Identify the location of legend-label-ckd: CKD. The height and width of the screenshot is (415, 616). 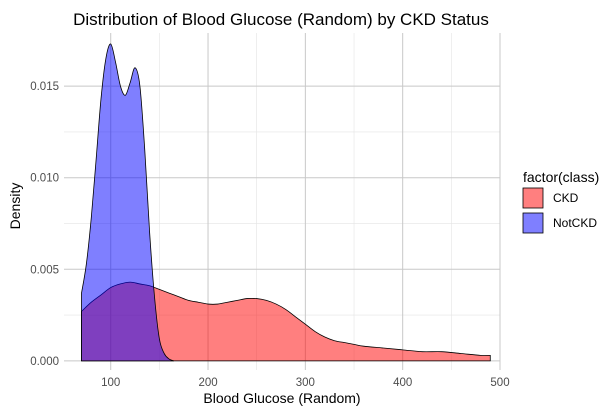
(566, 198).